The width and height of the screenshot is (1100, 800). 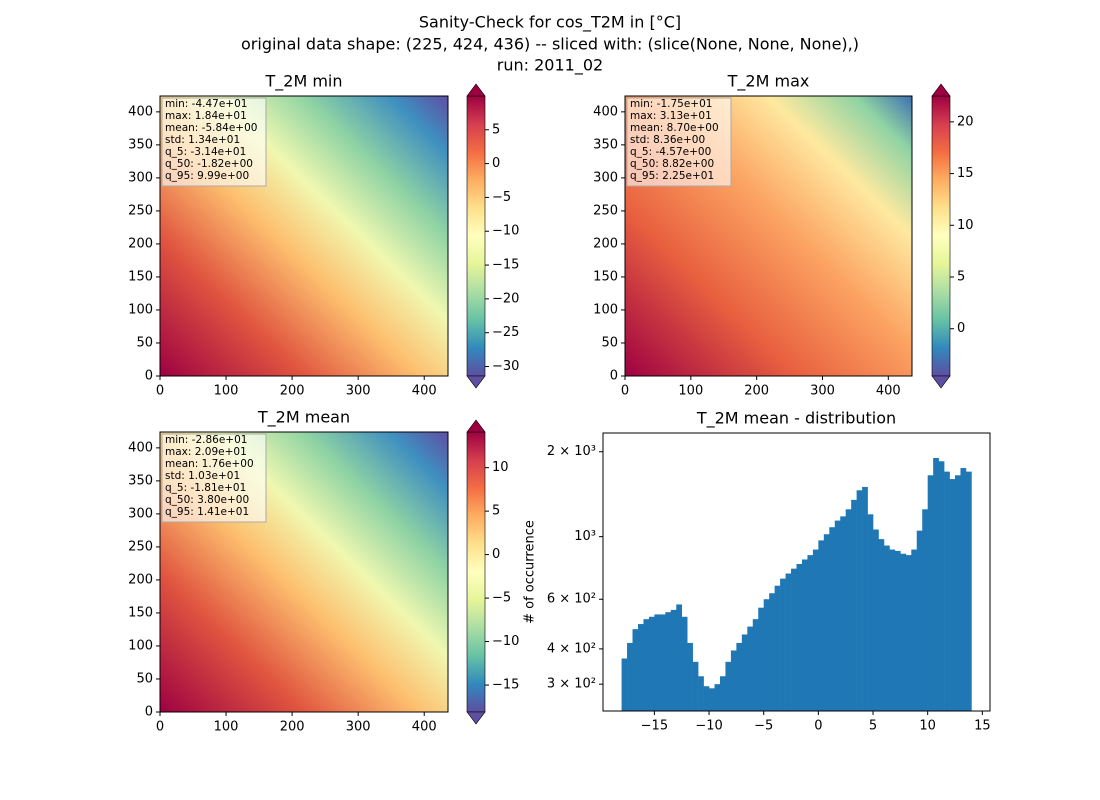 What do you see at coordinates (292, 391) in the screenshot?
I see `x-tick-label: 200` at bounding box center [292, 391].